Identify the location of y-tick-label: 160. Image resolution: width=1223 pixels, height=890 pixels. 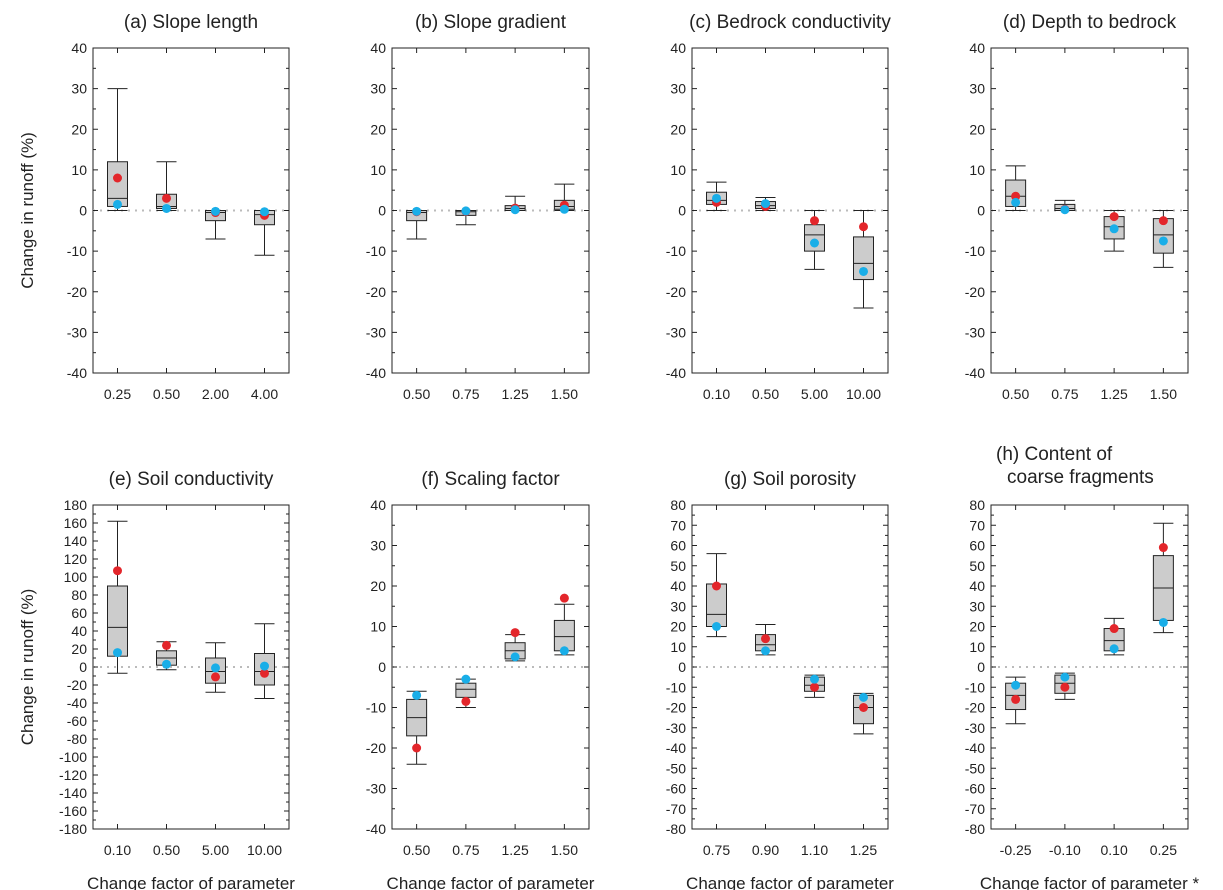
(76, 523).